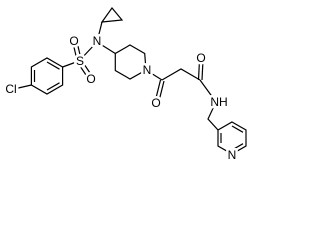 This screenshot has width=320, height=240. Describe the element at coordinates (232, 138) in the screenshot. I see `pyridine-ring` at that location.